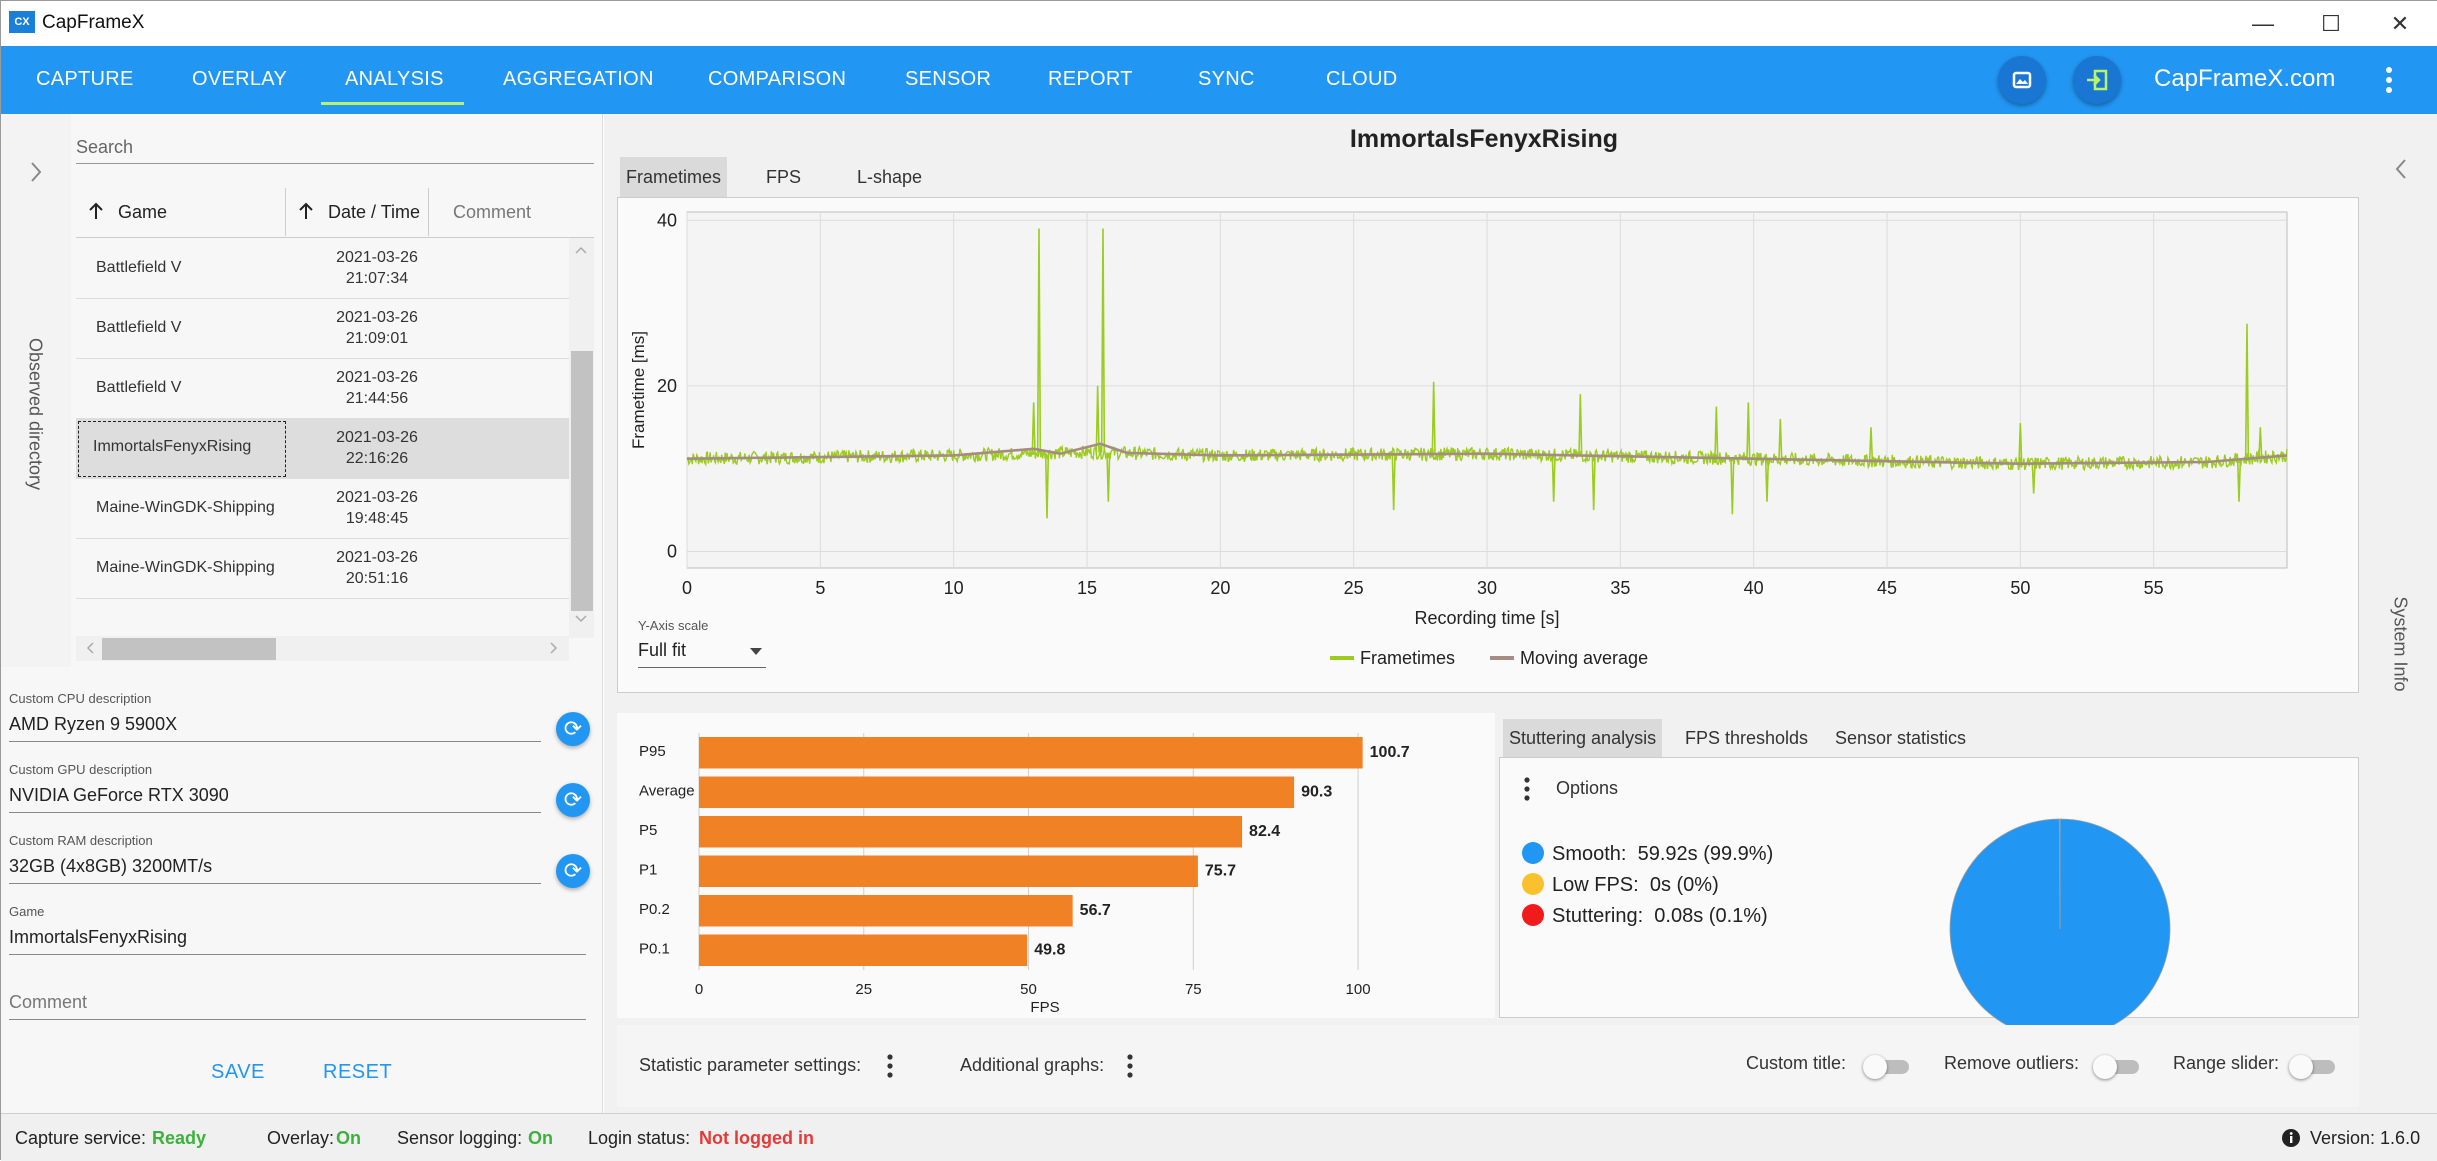  I want to click on tab-stuttering-analysis: Stuttering analysis, so click(1583, 738).